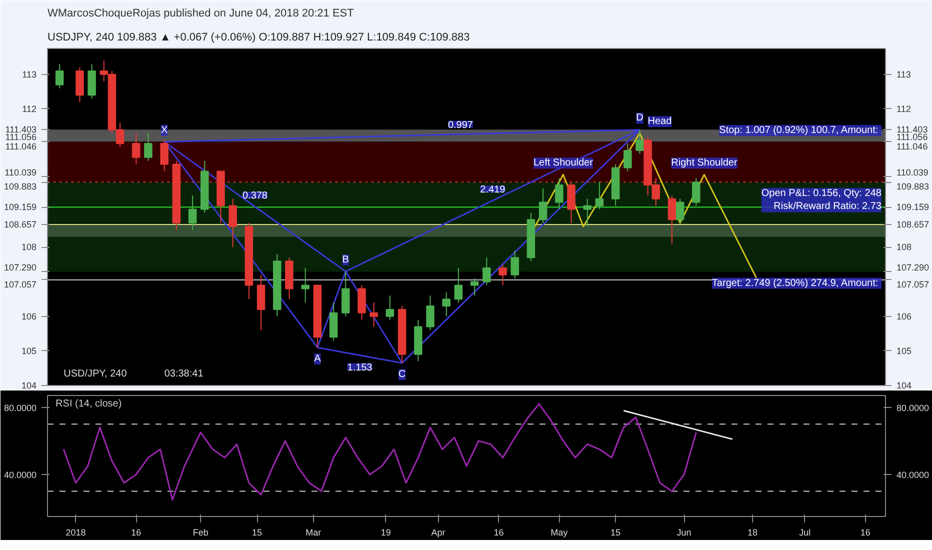 Image resolution: width=932 pixels, height=550 pixels. I want to click on y-tick-label: 107.057, so click(20, 284).